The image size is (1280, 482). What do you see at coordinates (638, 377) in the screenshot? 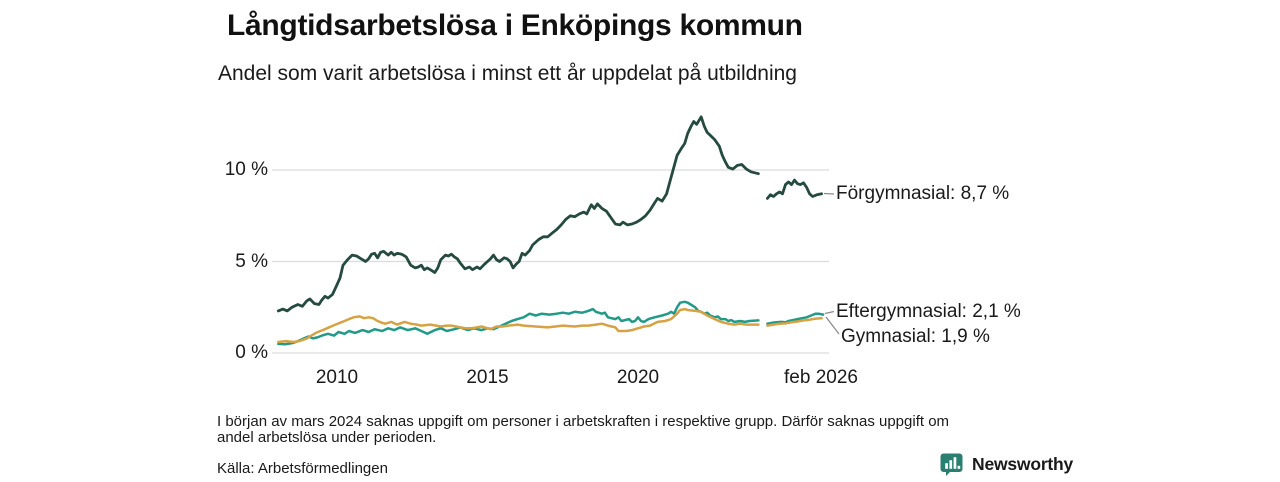
I see `x-tick-2020: 2020` at bounding box center [638, 377].